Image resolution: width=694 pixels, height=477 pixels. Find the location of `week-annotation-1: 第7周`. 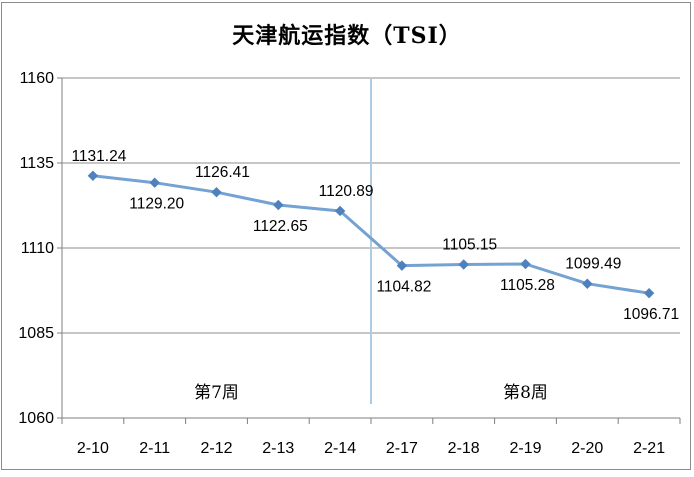

week-annotation-1: 第7周 is located at coordinates (216, 393).